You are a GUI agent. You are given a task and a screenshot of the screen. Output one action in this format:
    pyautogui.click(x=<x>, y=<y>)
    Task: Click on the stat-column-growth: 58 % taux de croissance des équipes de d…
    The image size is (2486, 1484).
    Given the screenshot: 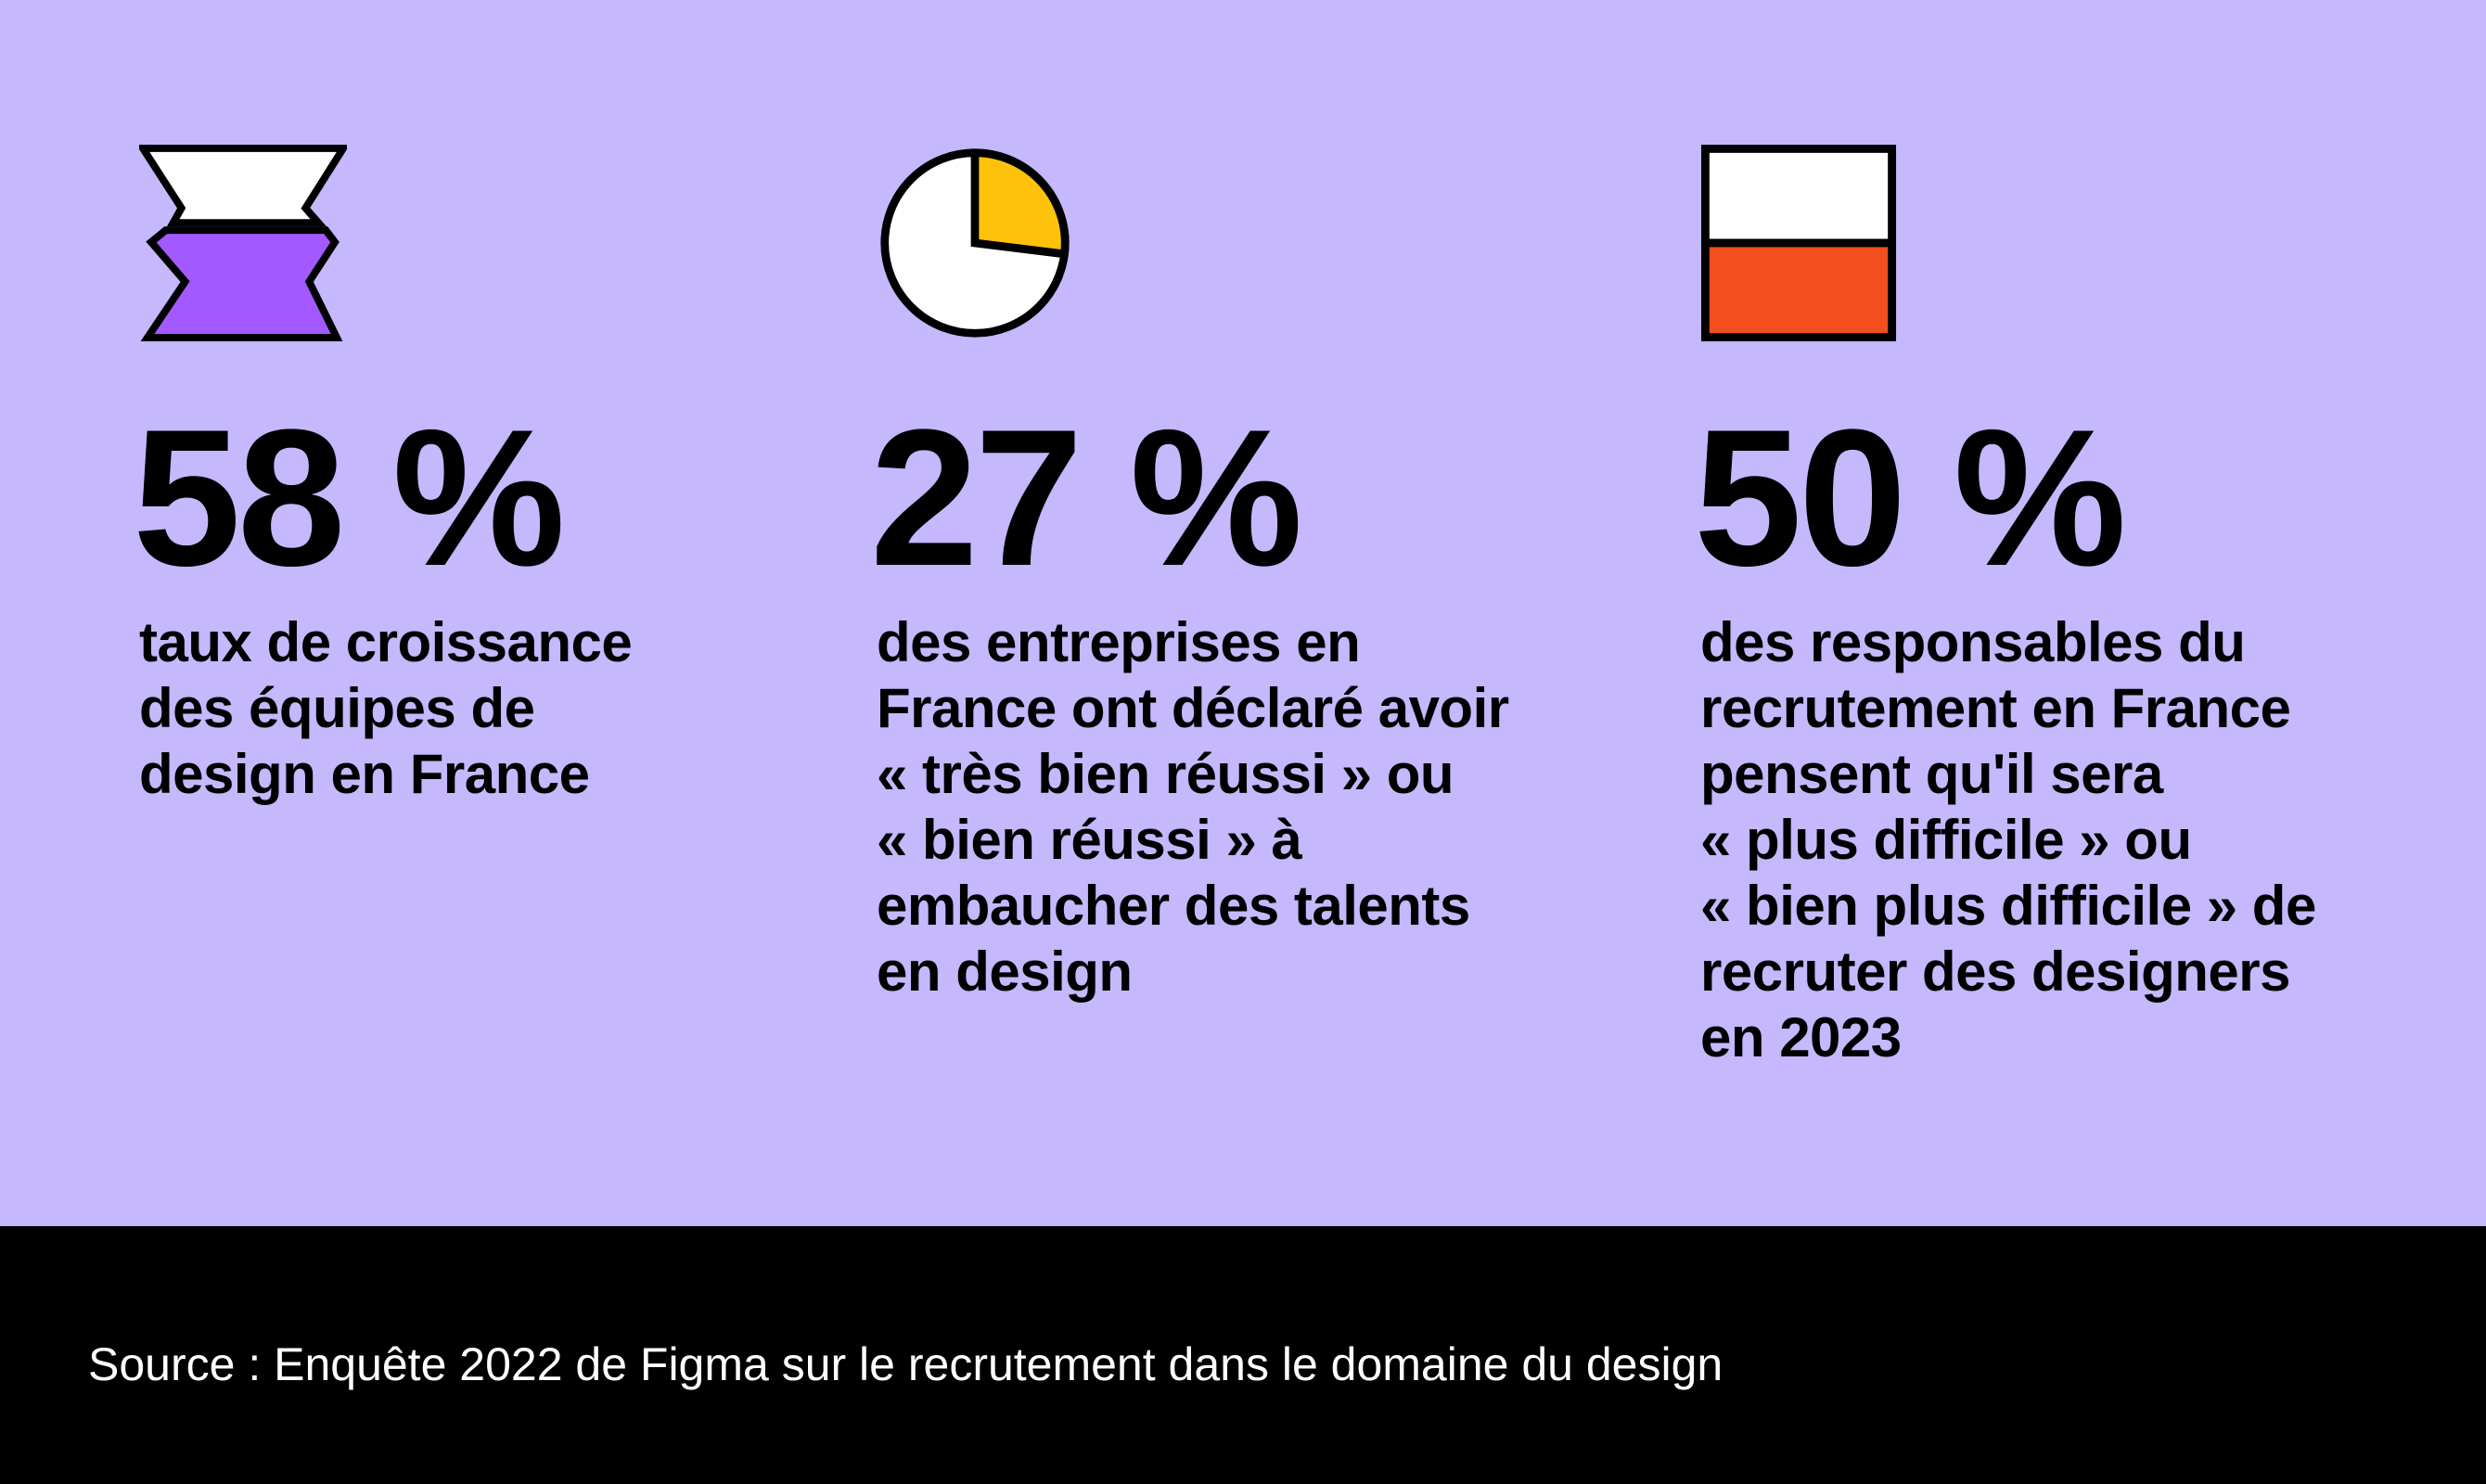 What is the action you would take?
    pyautogui.click(x=460, y=476)
    